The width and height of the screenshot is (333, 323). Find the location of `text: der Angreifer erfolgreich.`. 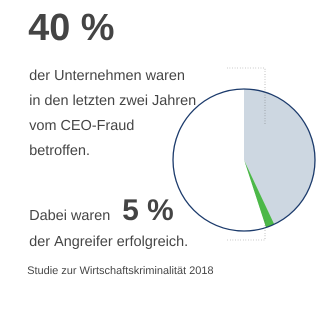

text: der Angreifer erfolgreich. is located at coordinates (108, 242).